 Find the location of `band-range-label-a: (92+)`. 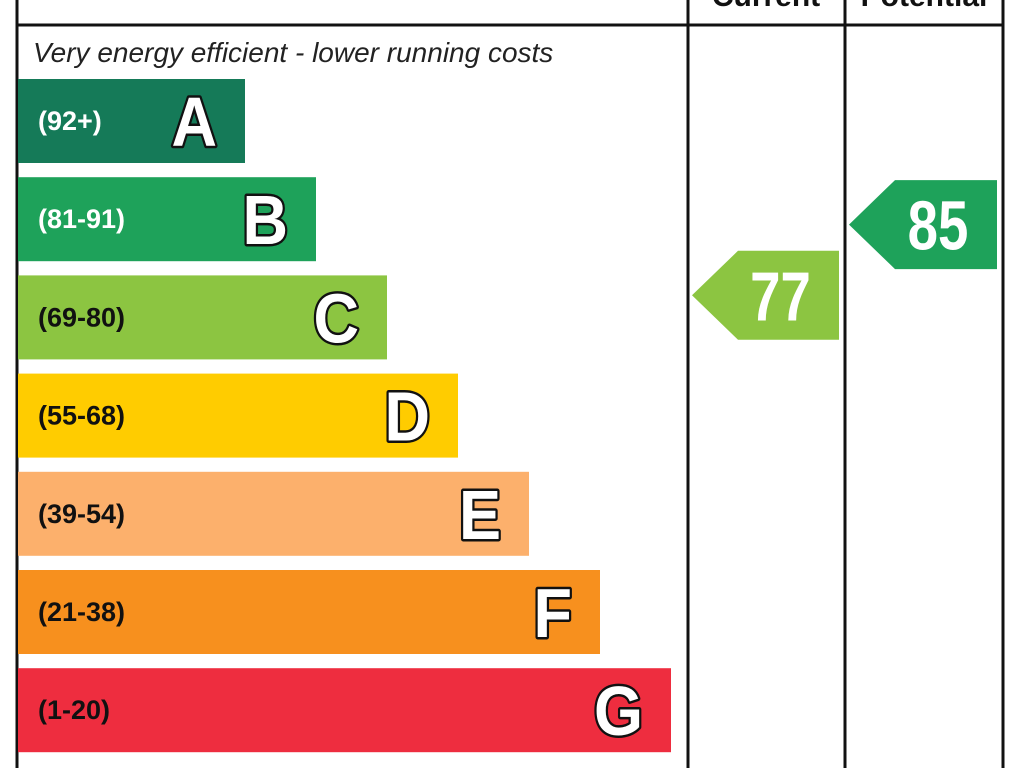

band-range-label-a: (92+) is located at coordinates (70, 121).